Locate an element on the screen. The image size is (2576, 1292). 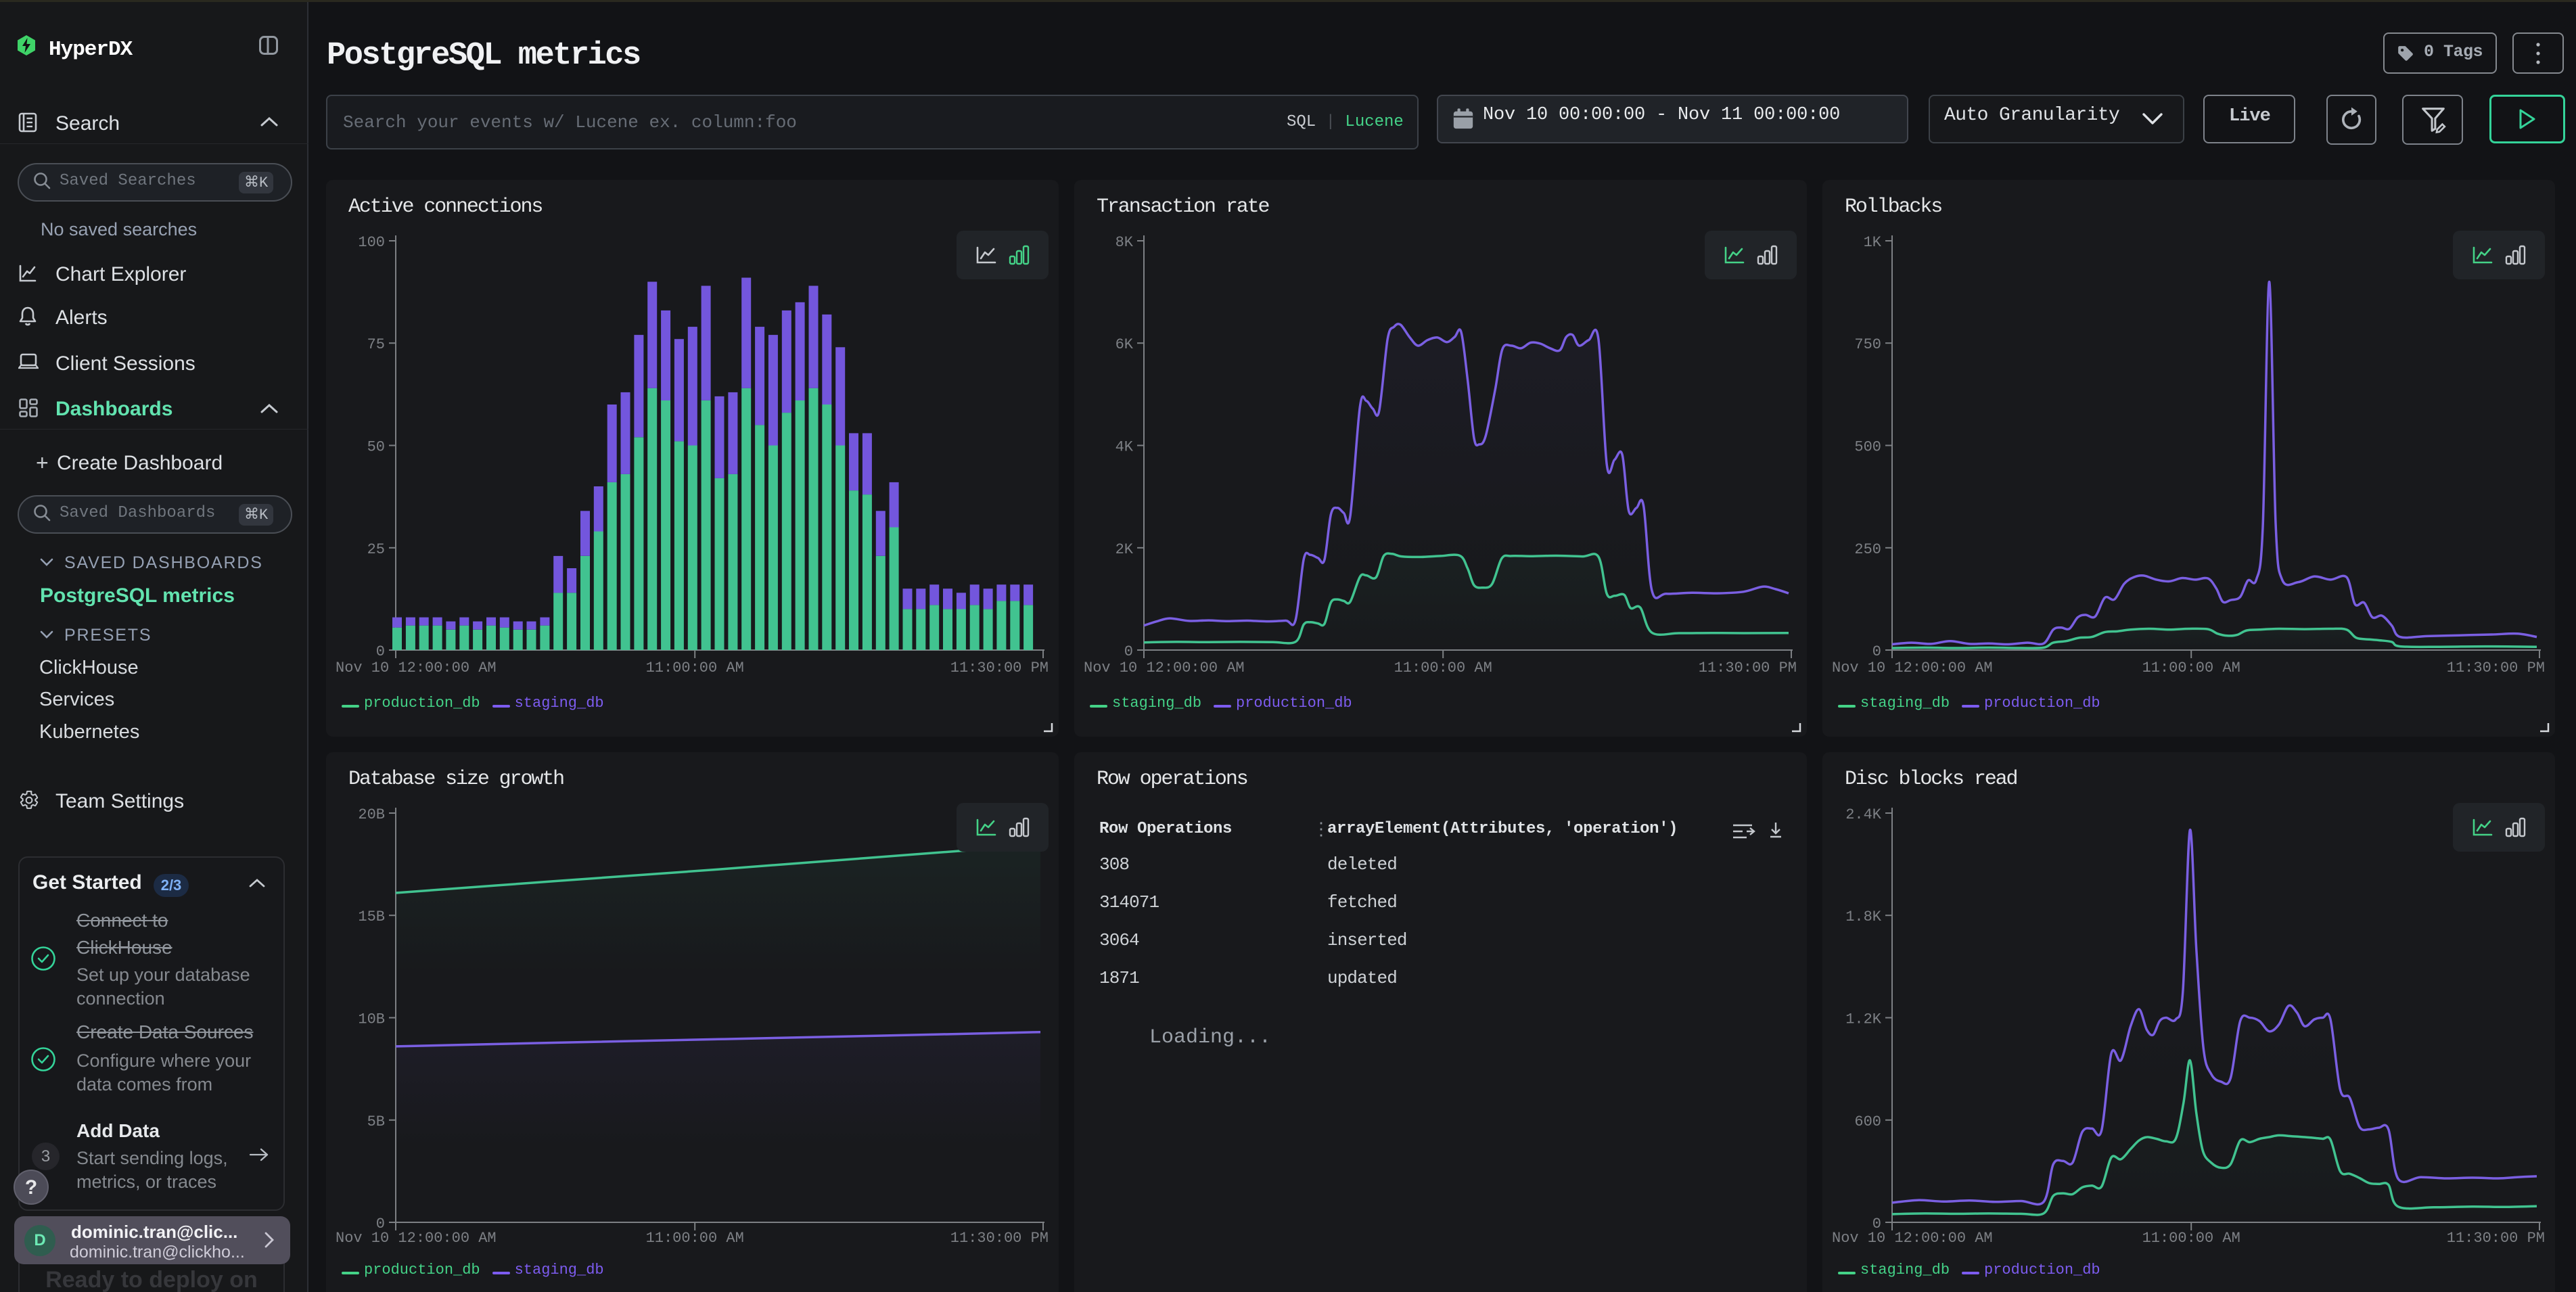
svg-text: 500 is located at coordinates (1868, 447).